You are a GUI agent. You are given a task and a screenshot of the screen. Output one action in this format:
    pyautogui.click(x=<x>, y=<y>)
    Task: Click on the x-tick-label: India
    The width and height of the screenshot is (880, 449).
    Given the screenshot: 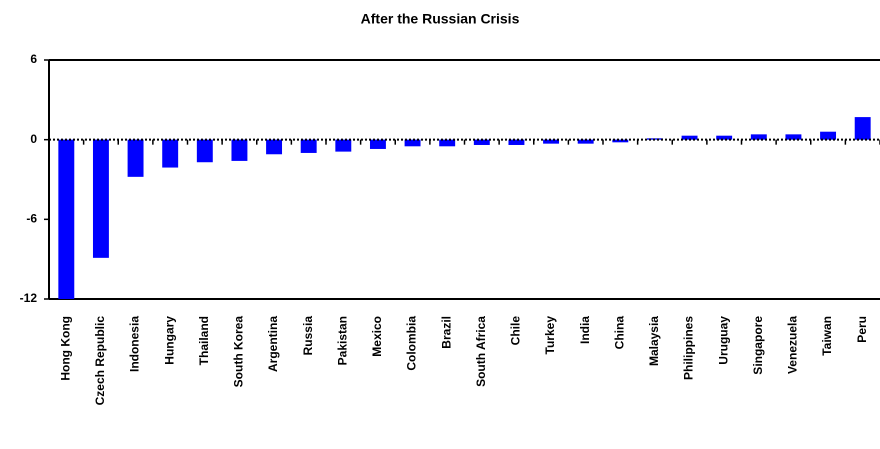 What is the action you would take?
    pyautogui.click(x=585, y=330)
    